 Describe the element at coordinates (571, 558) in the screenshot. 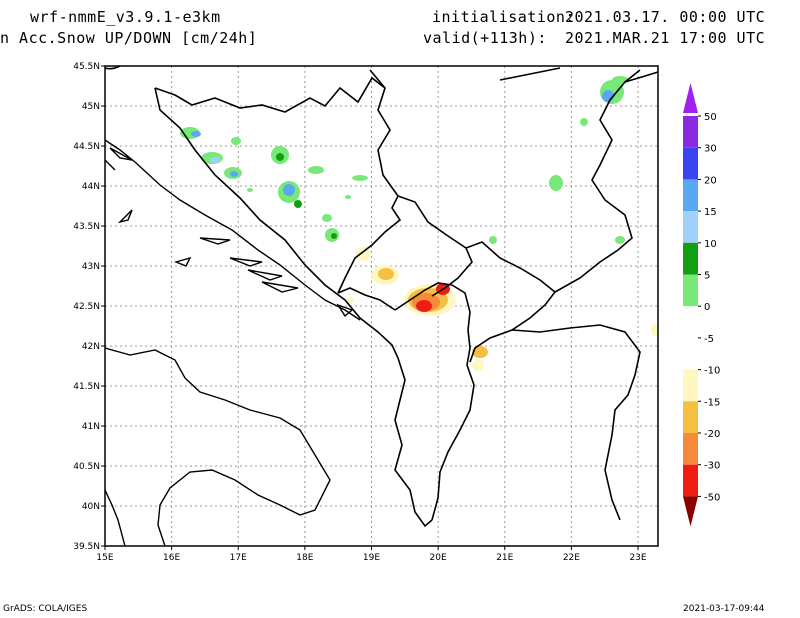

I see `lon-tick-label: 22E` at that location.